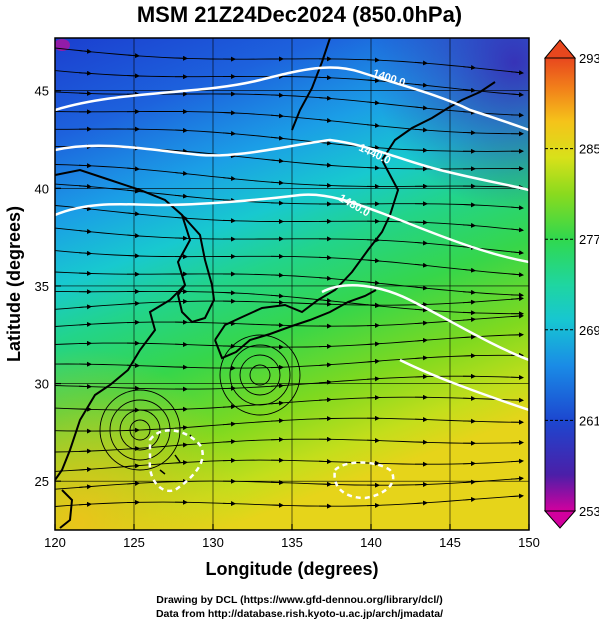  I want to click on y-tick-label: 45, so click(42, 91).